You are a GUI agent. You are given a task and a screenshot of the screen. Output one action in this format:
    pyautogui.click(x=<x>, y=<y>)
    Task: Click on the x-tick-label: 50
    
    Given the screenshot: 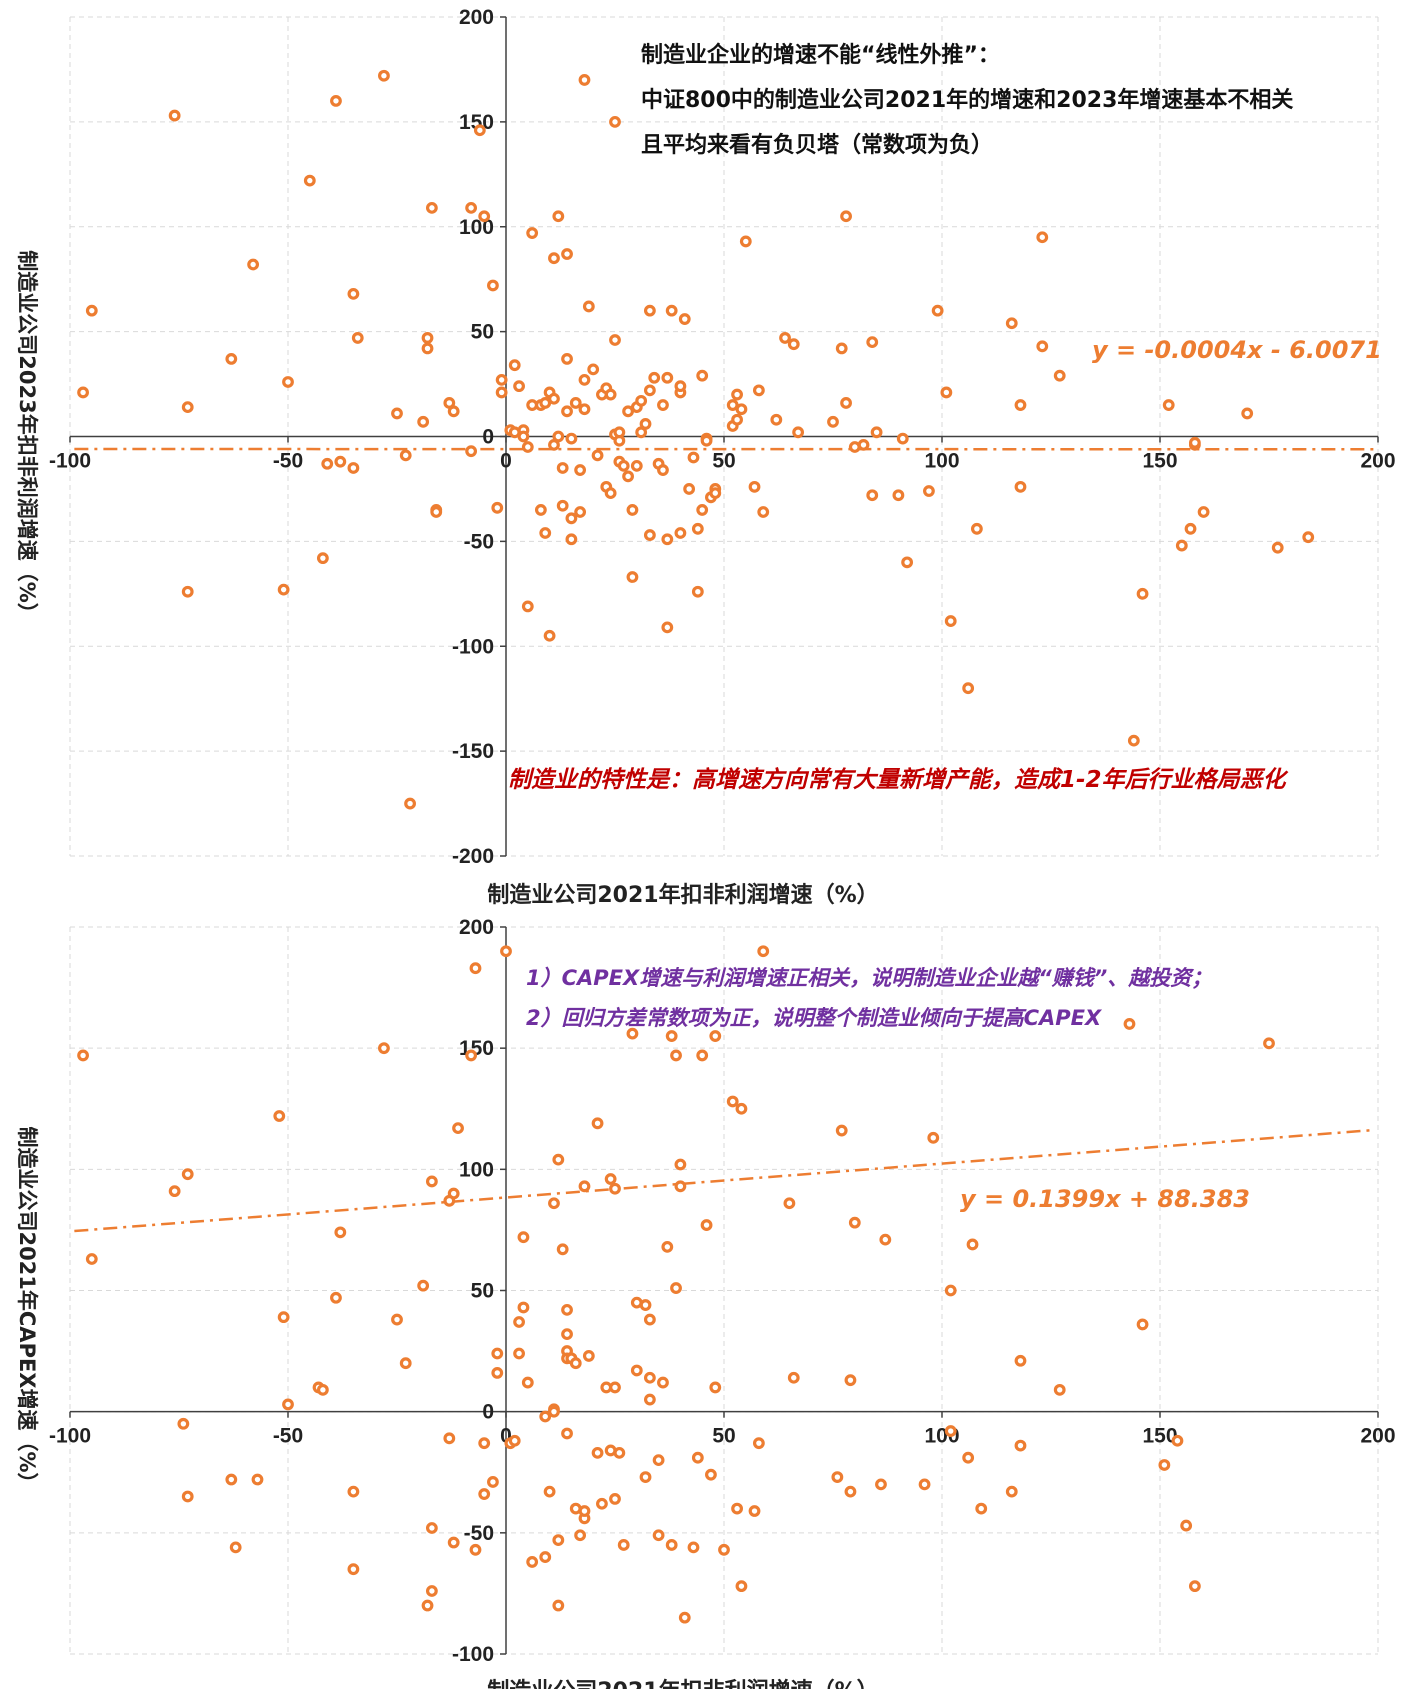 What is the action you would take?
    pyautogui.click(x=723, y=461)
    